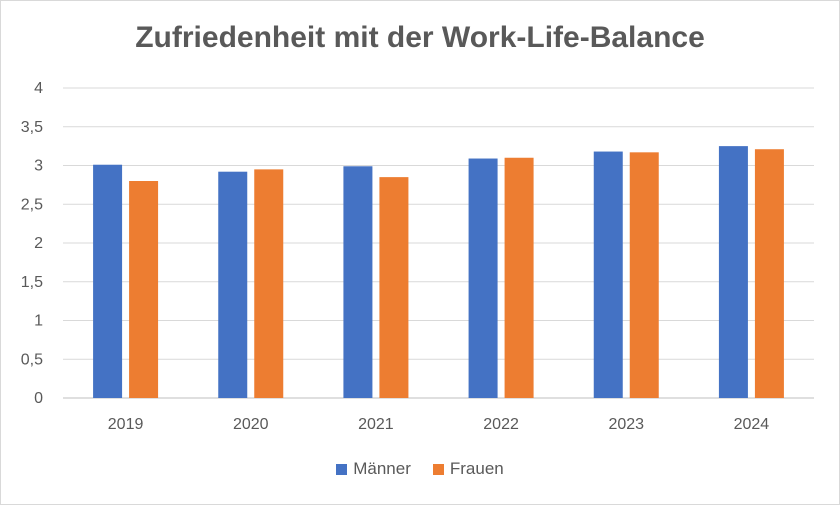 The image size is (840, 505). What do you see at coordinates (233, 284) in the screenshot?
I see `bar-maenner-2020` at bounding box center [233, 284].